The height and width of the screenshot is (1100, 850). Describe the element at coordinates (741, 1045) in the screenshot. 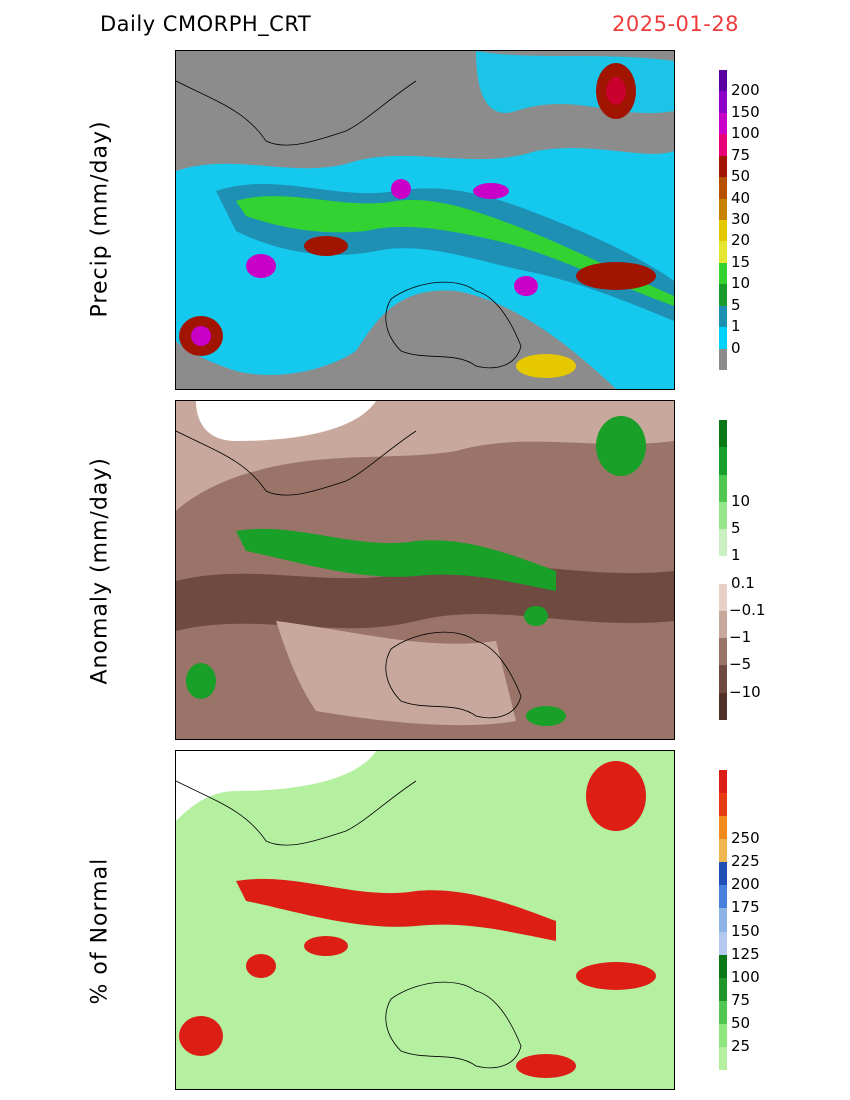

I see `colorbar-tick-label: 25` at that location.